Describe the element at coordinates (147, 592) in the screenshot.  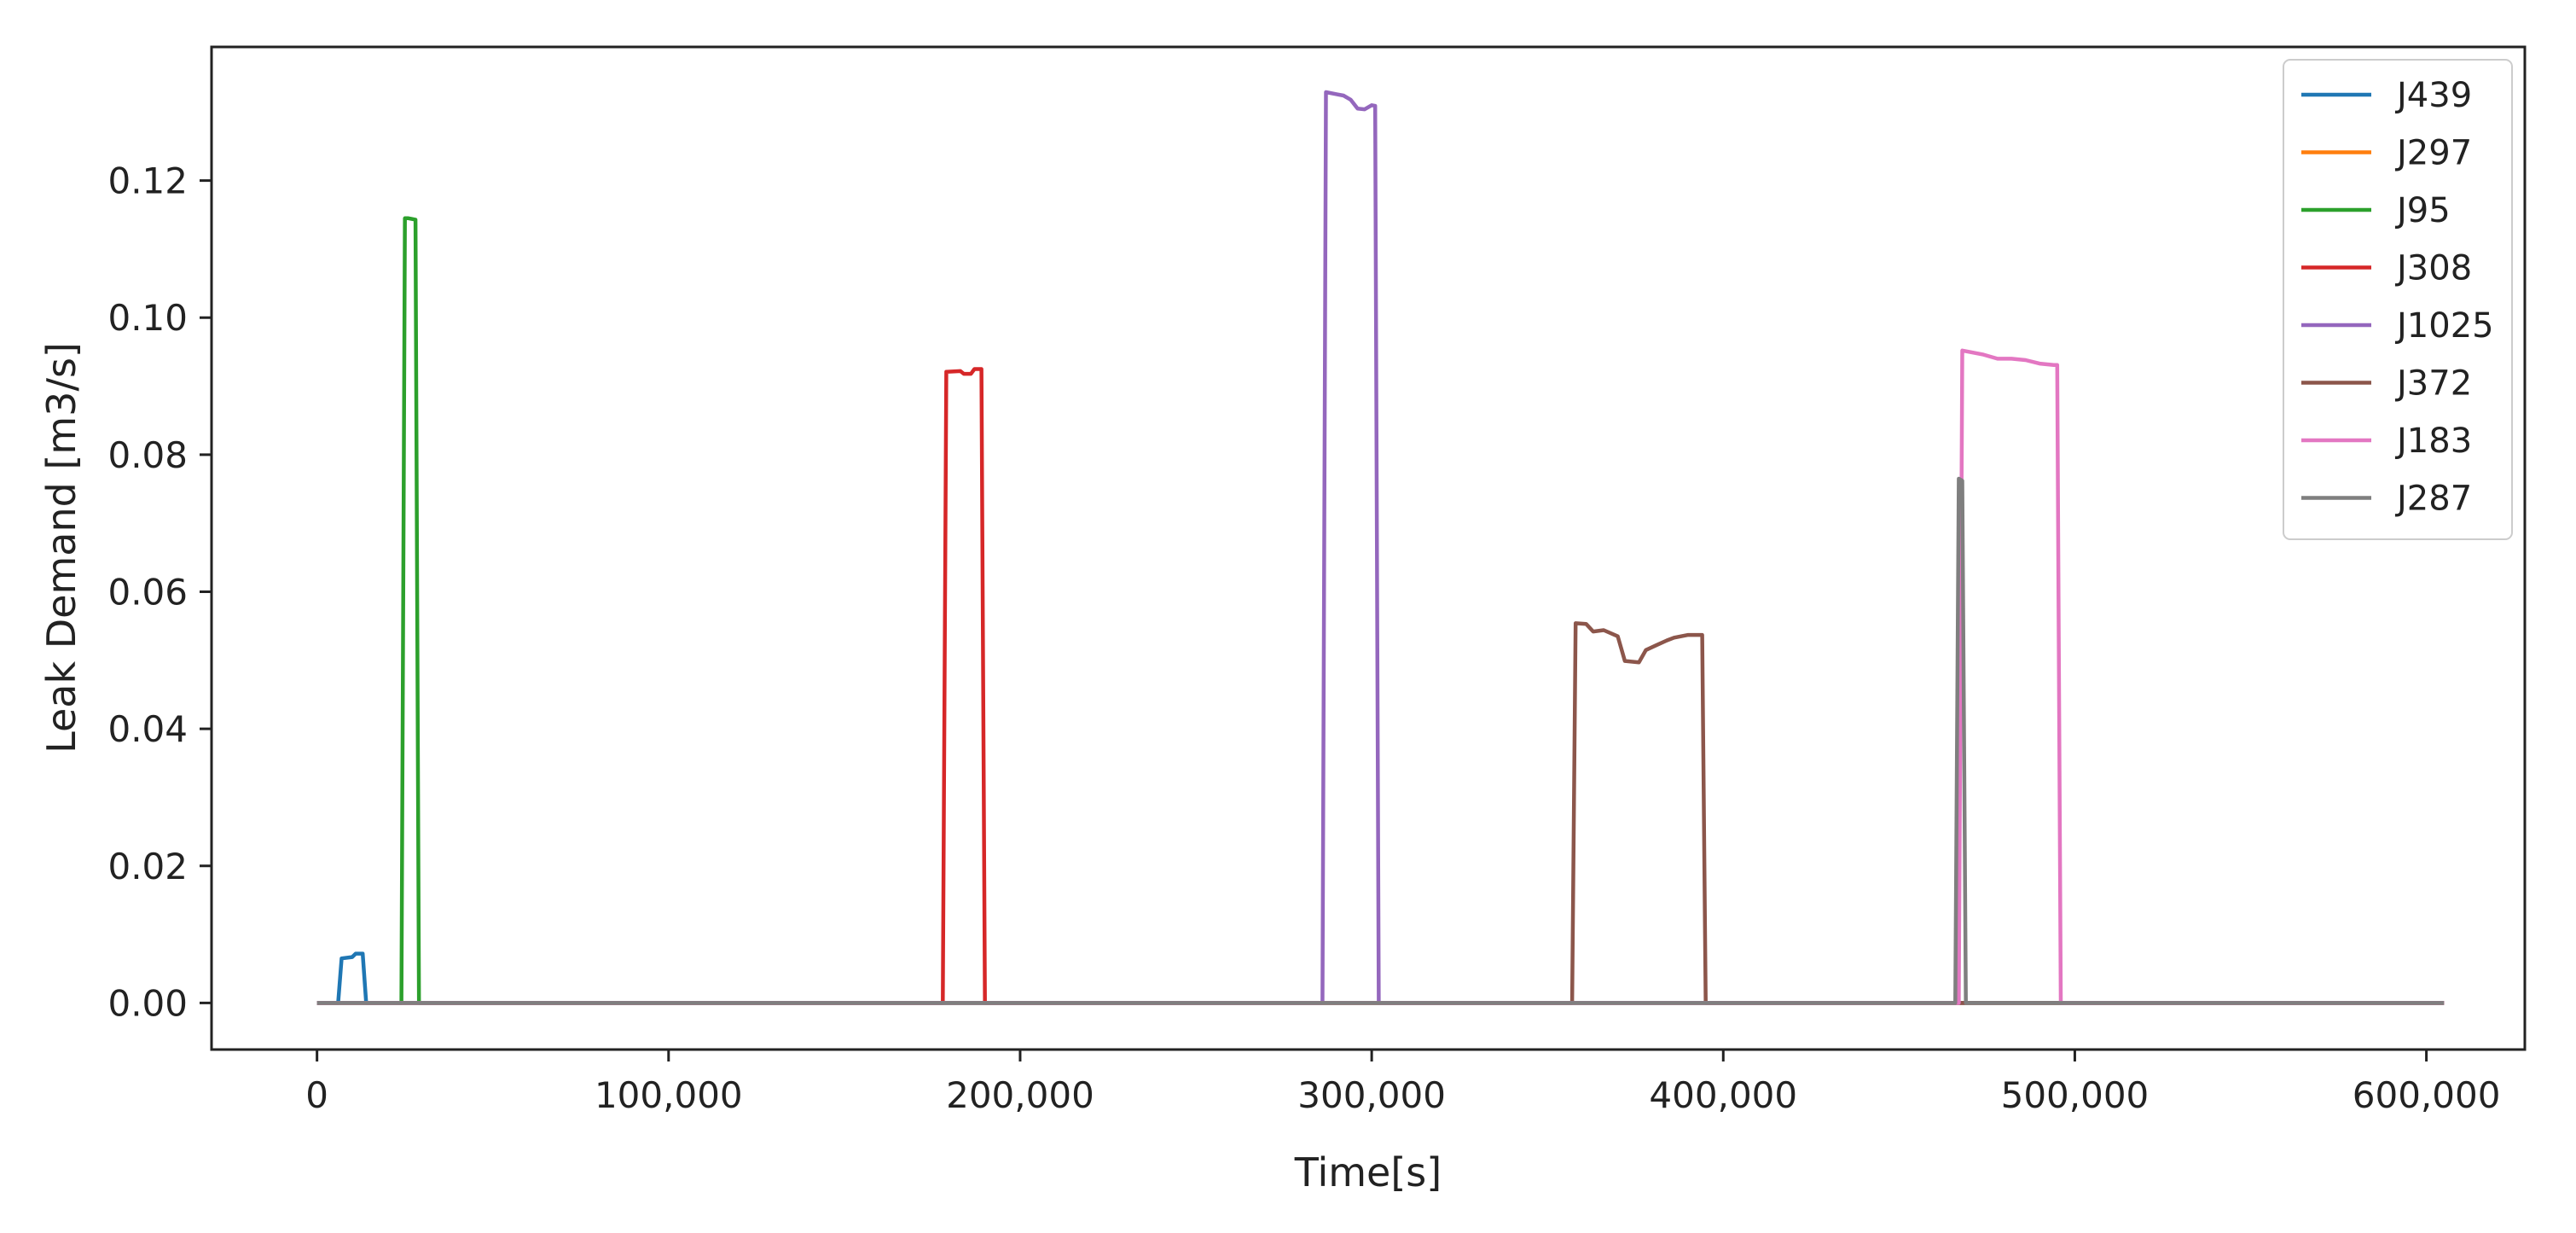
I see `y-tick-label: 0.06` at that location.